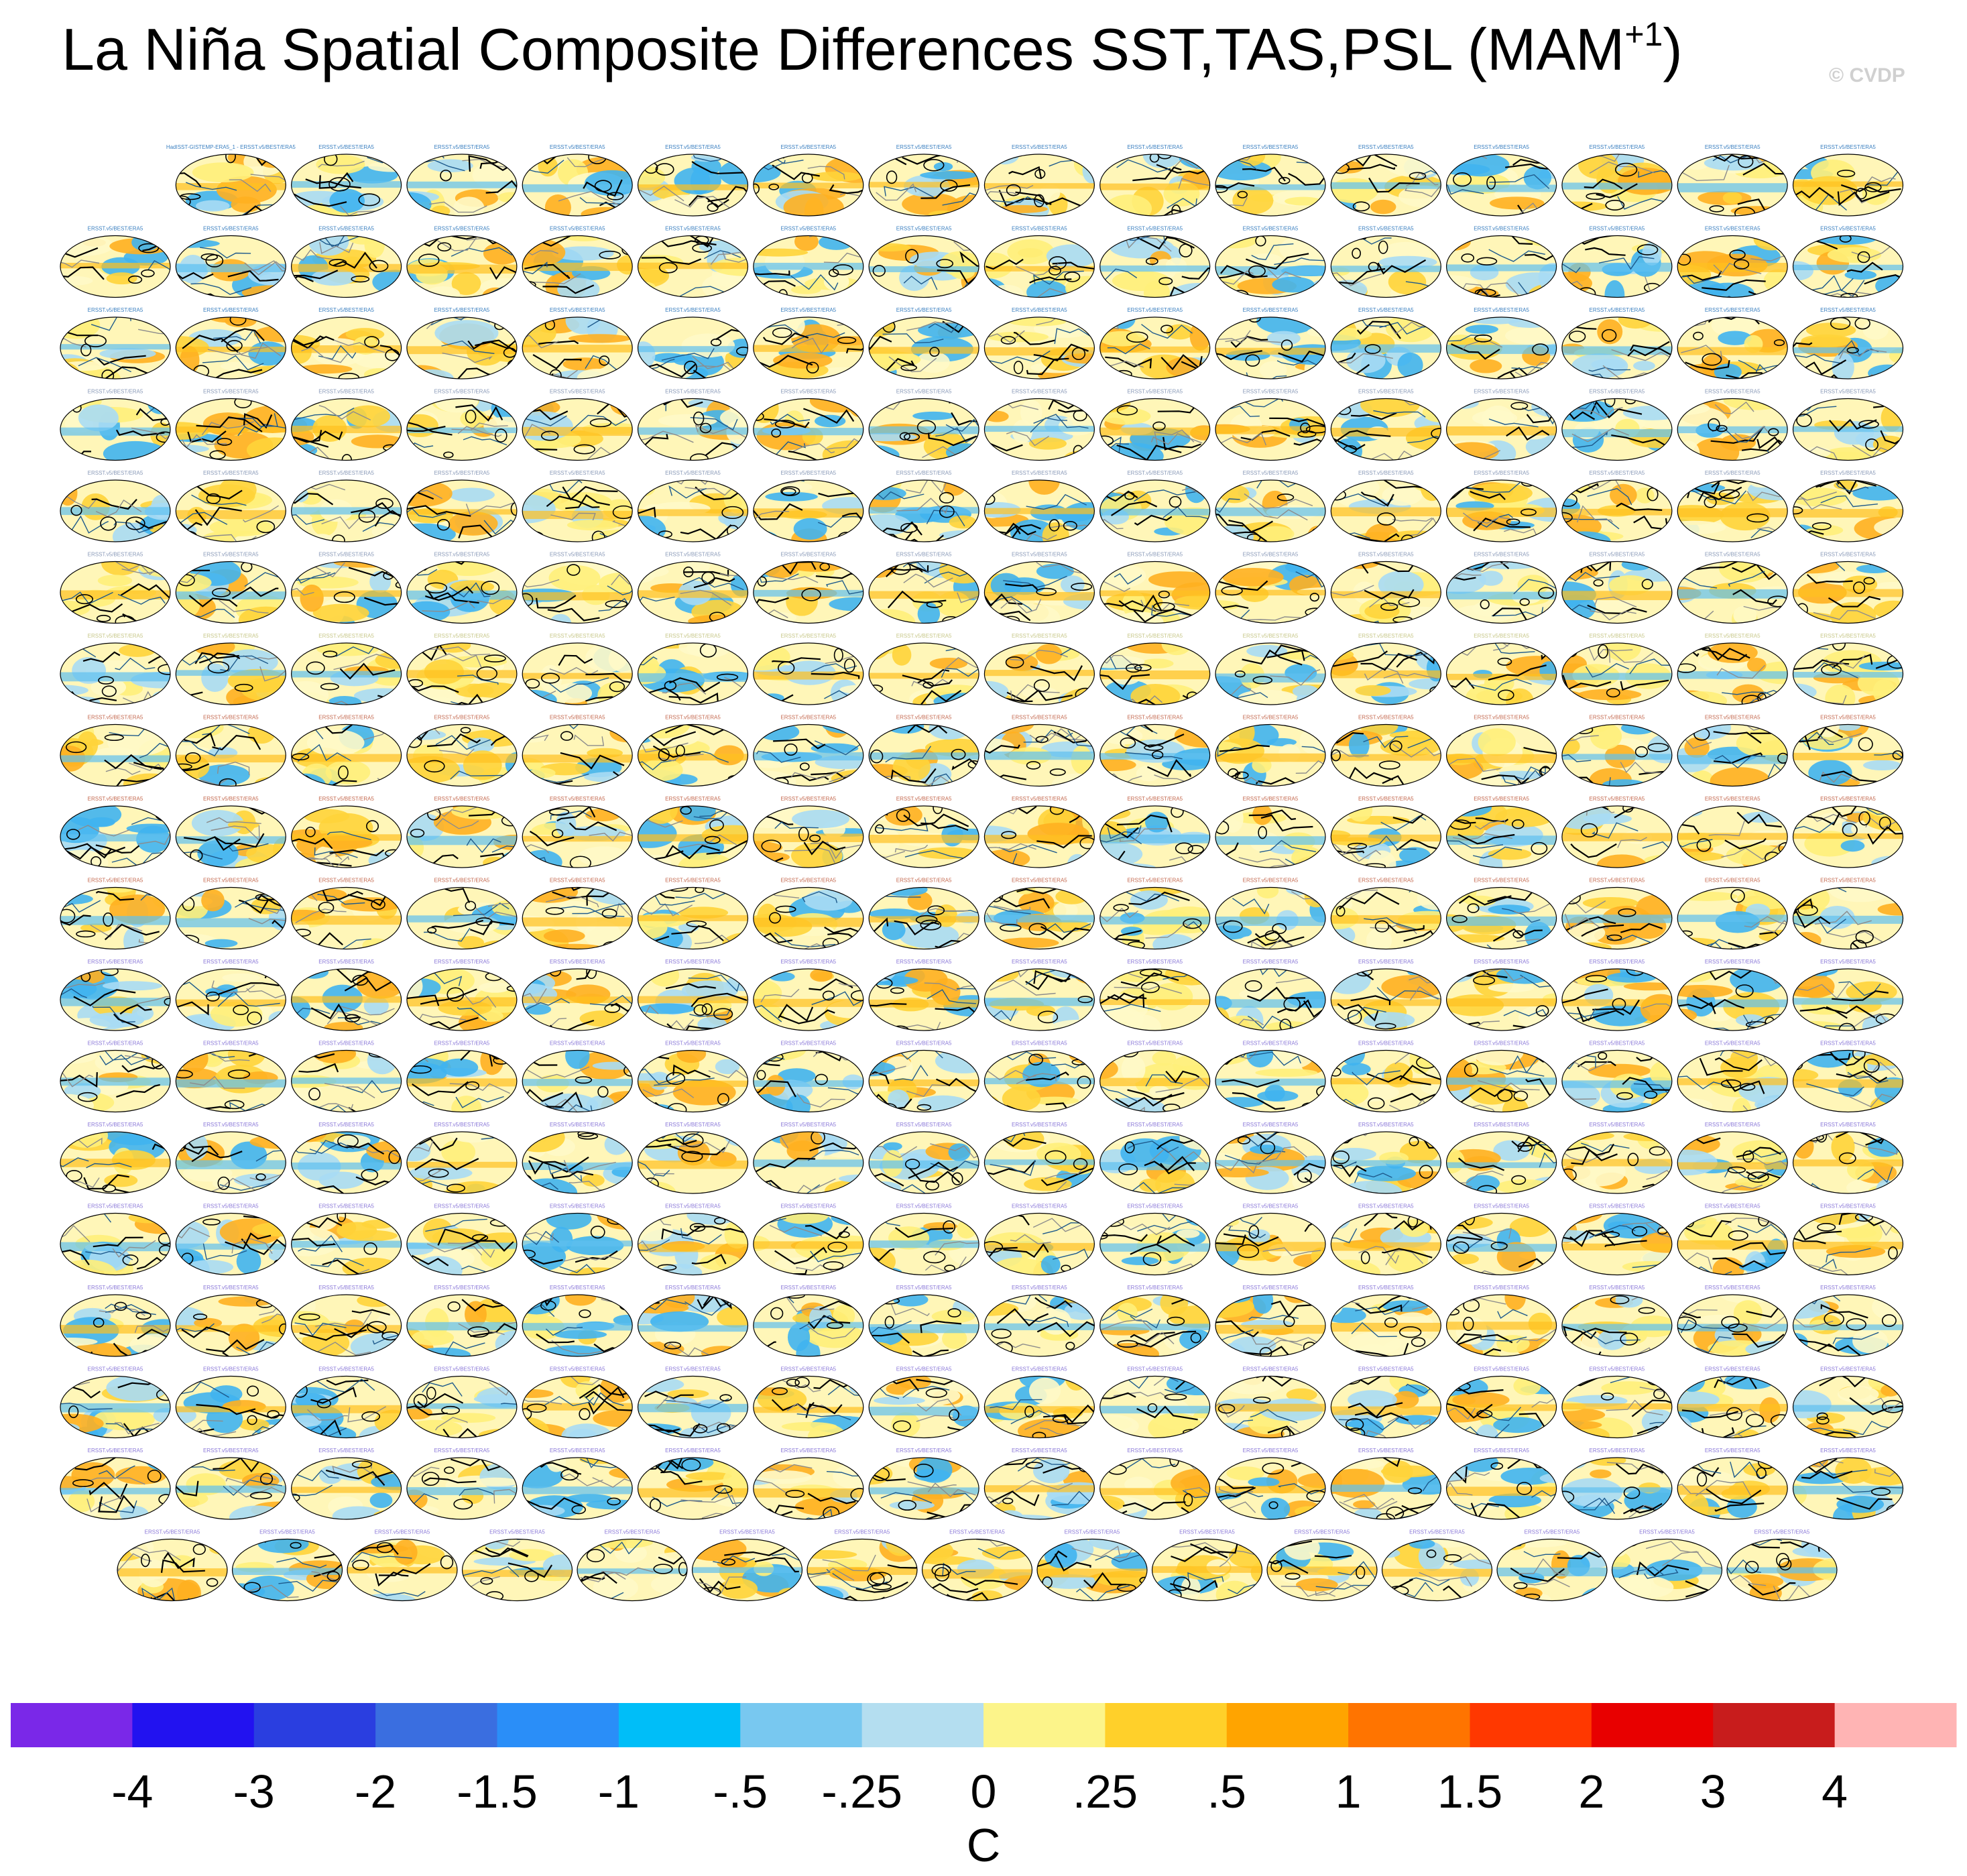 This screenshot has width=1967, height=1876. I want to click on colorbar-unit-label: C, so click(984, 1845).